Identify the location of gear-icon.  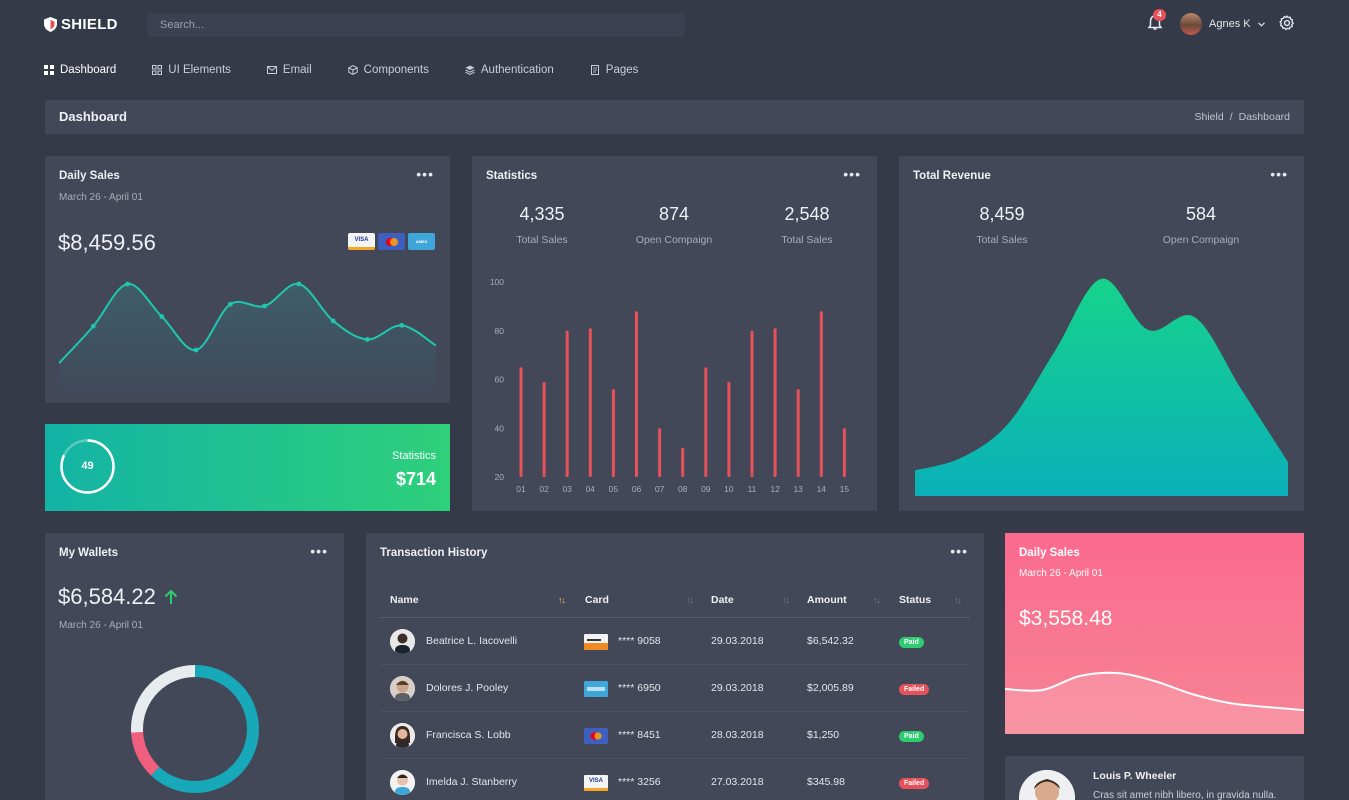
(1287, 23).